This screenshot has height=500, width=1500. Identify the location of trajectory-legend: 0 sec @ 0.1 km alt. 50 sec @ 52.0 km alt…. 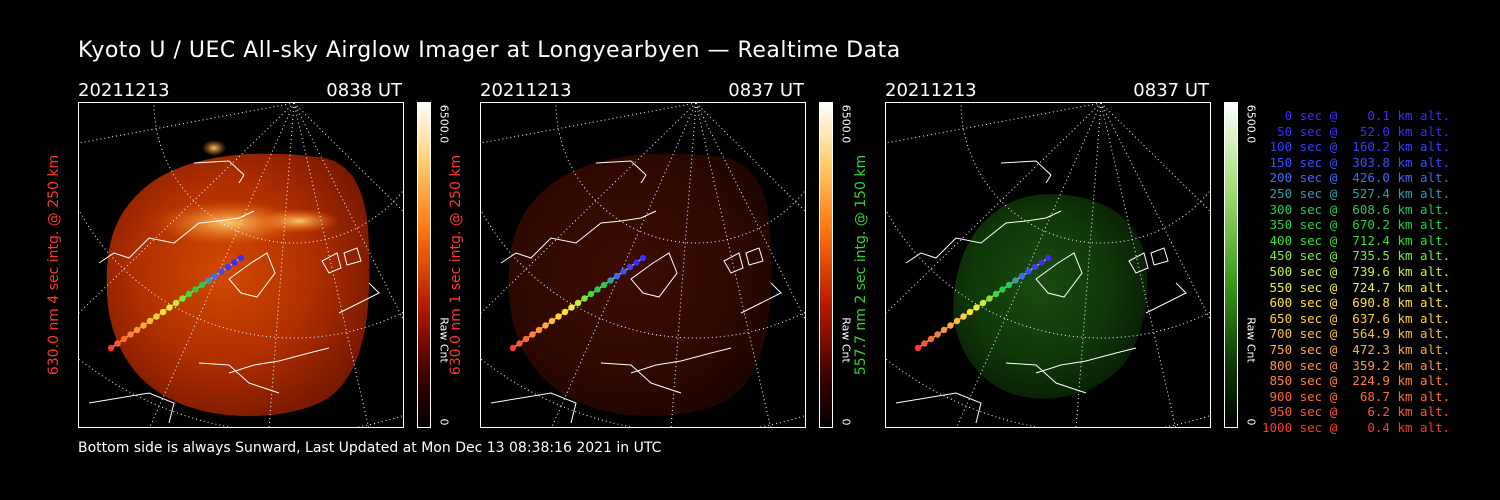
(1356, 271).